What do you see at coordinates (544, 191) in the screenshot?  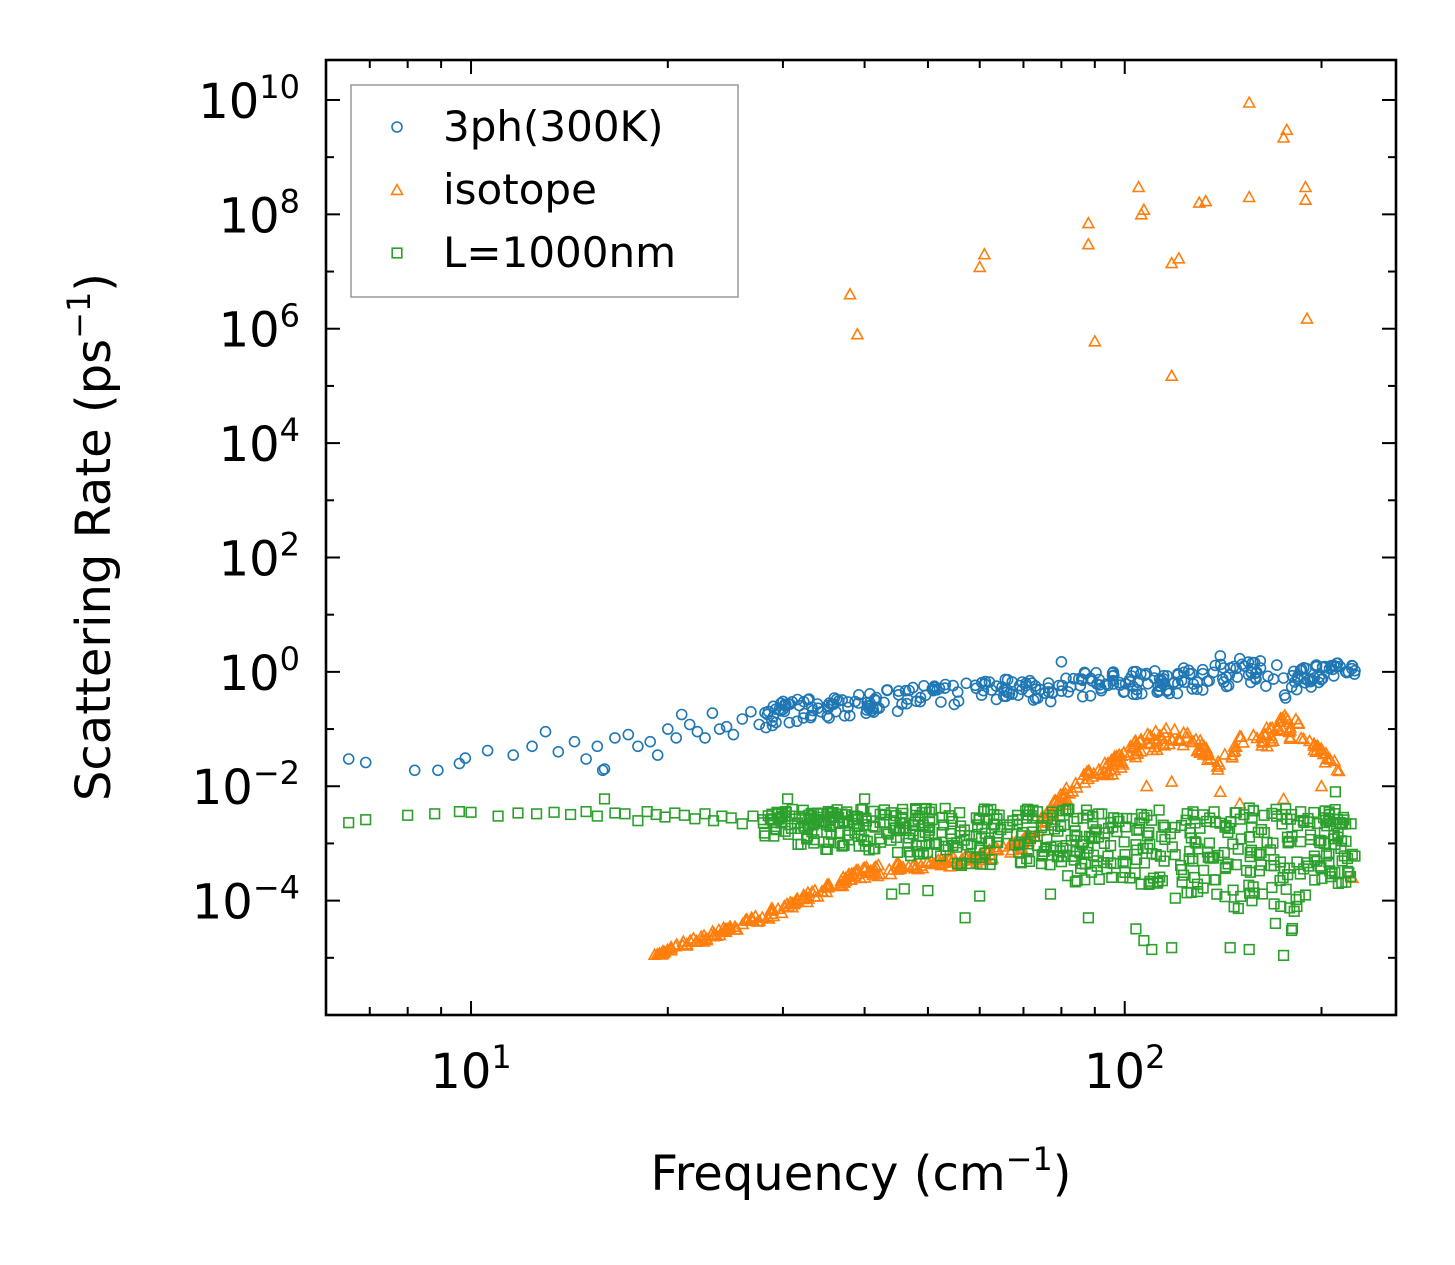 I see `legend-box` at bounding box center [544, 191].